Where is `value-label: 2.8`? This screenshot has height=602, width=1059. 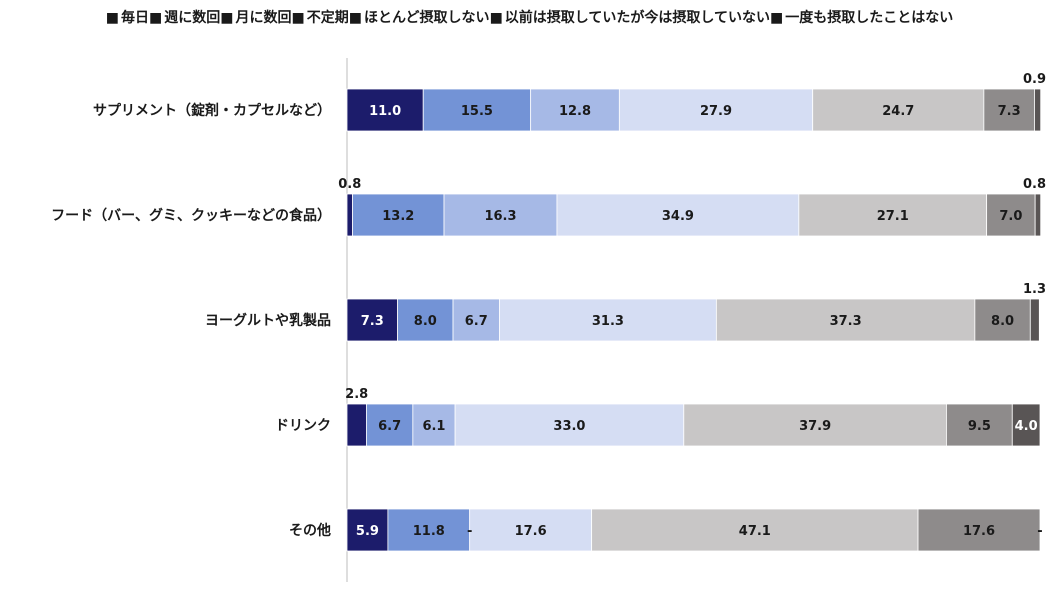 value-label: 2.8 is located at coordinates (356, 394).